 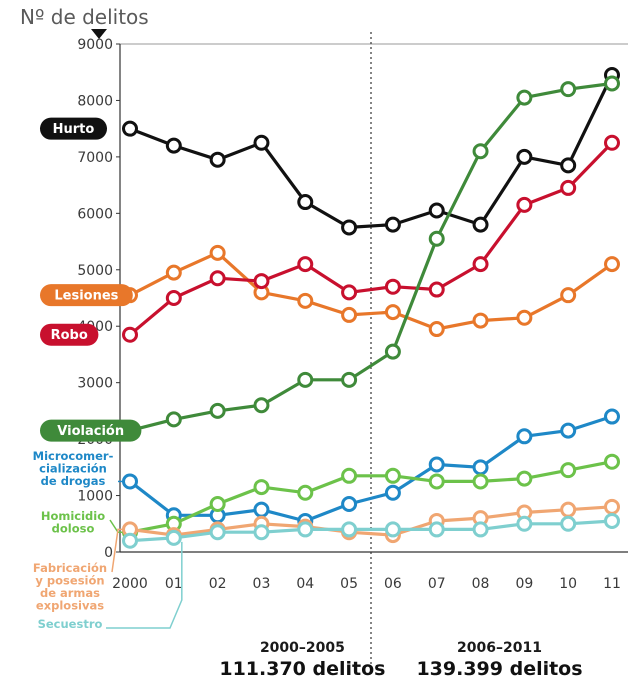 I want to click on series-label-text: Violación, so click(x=90, y=431).